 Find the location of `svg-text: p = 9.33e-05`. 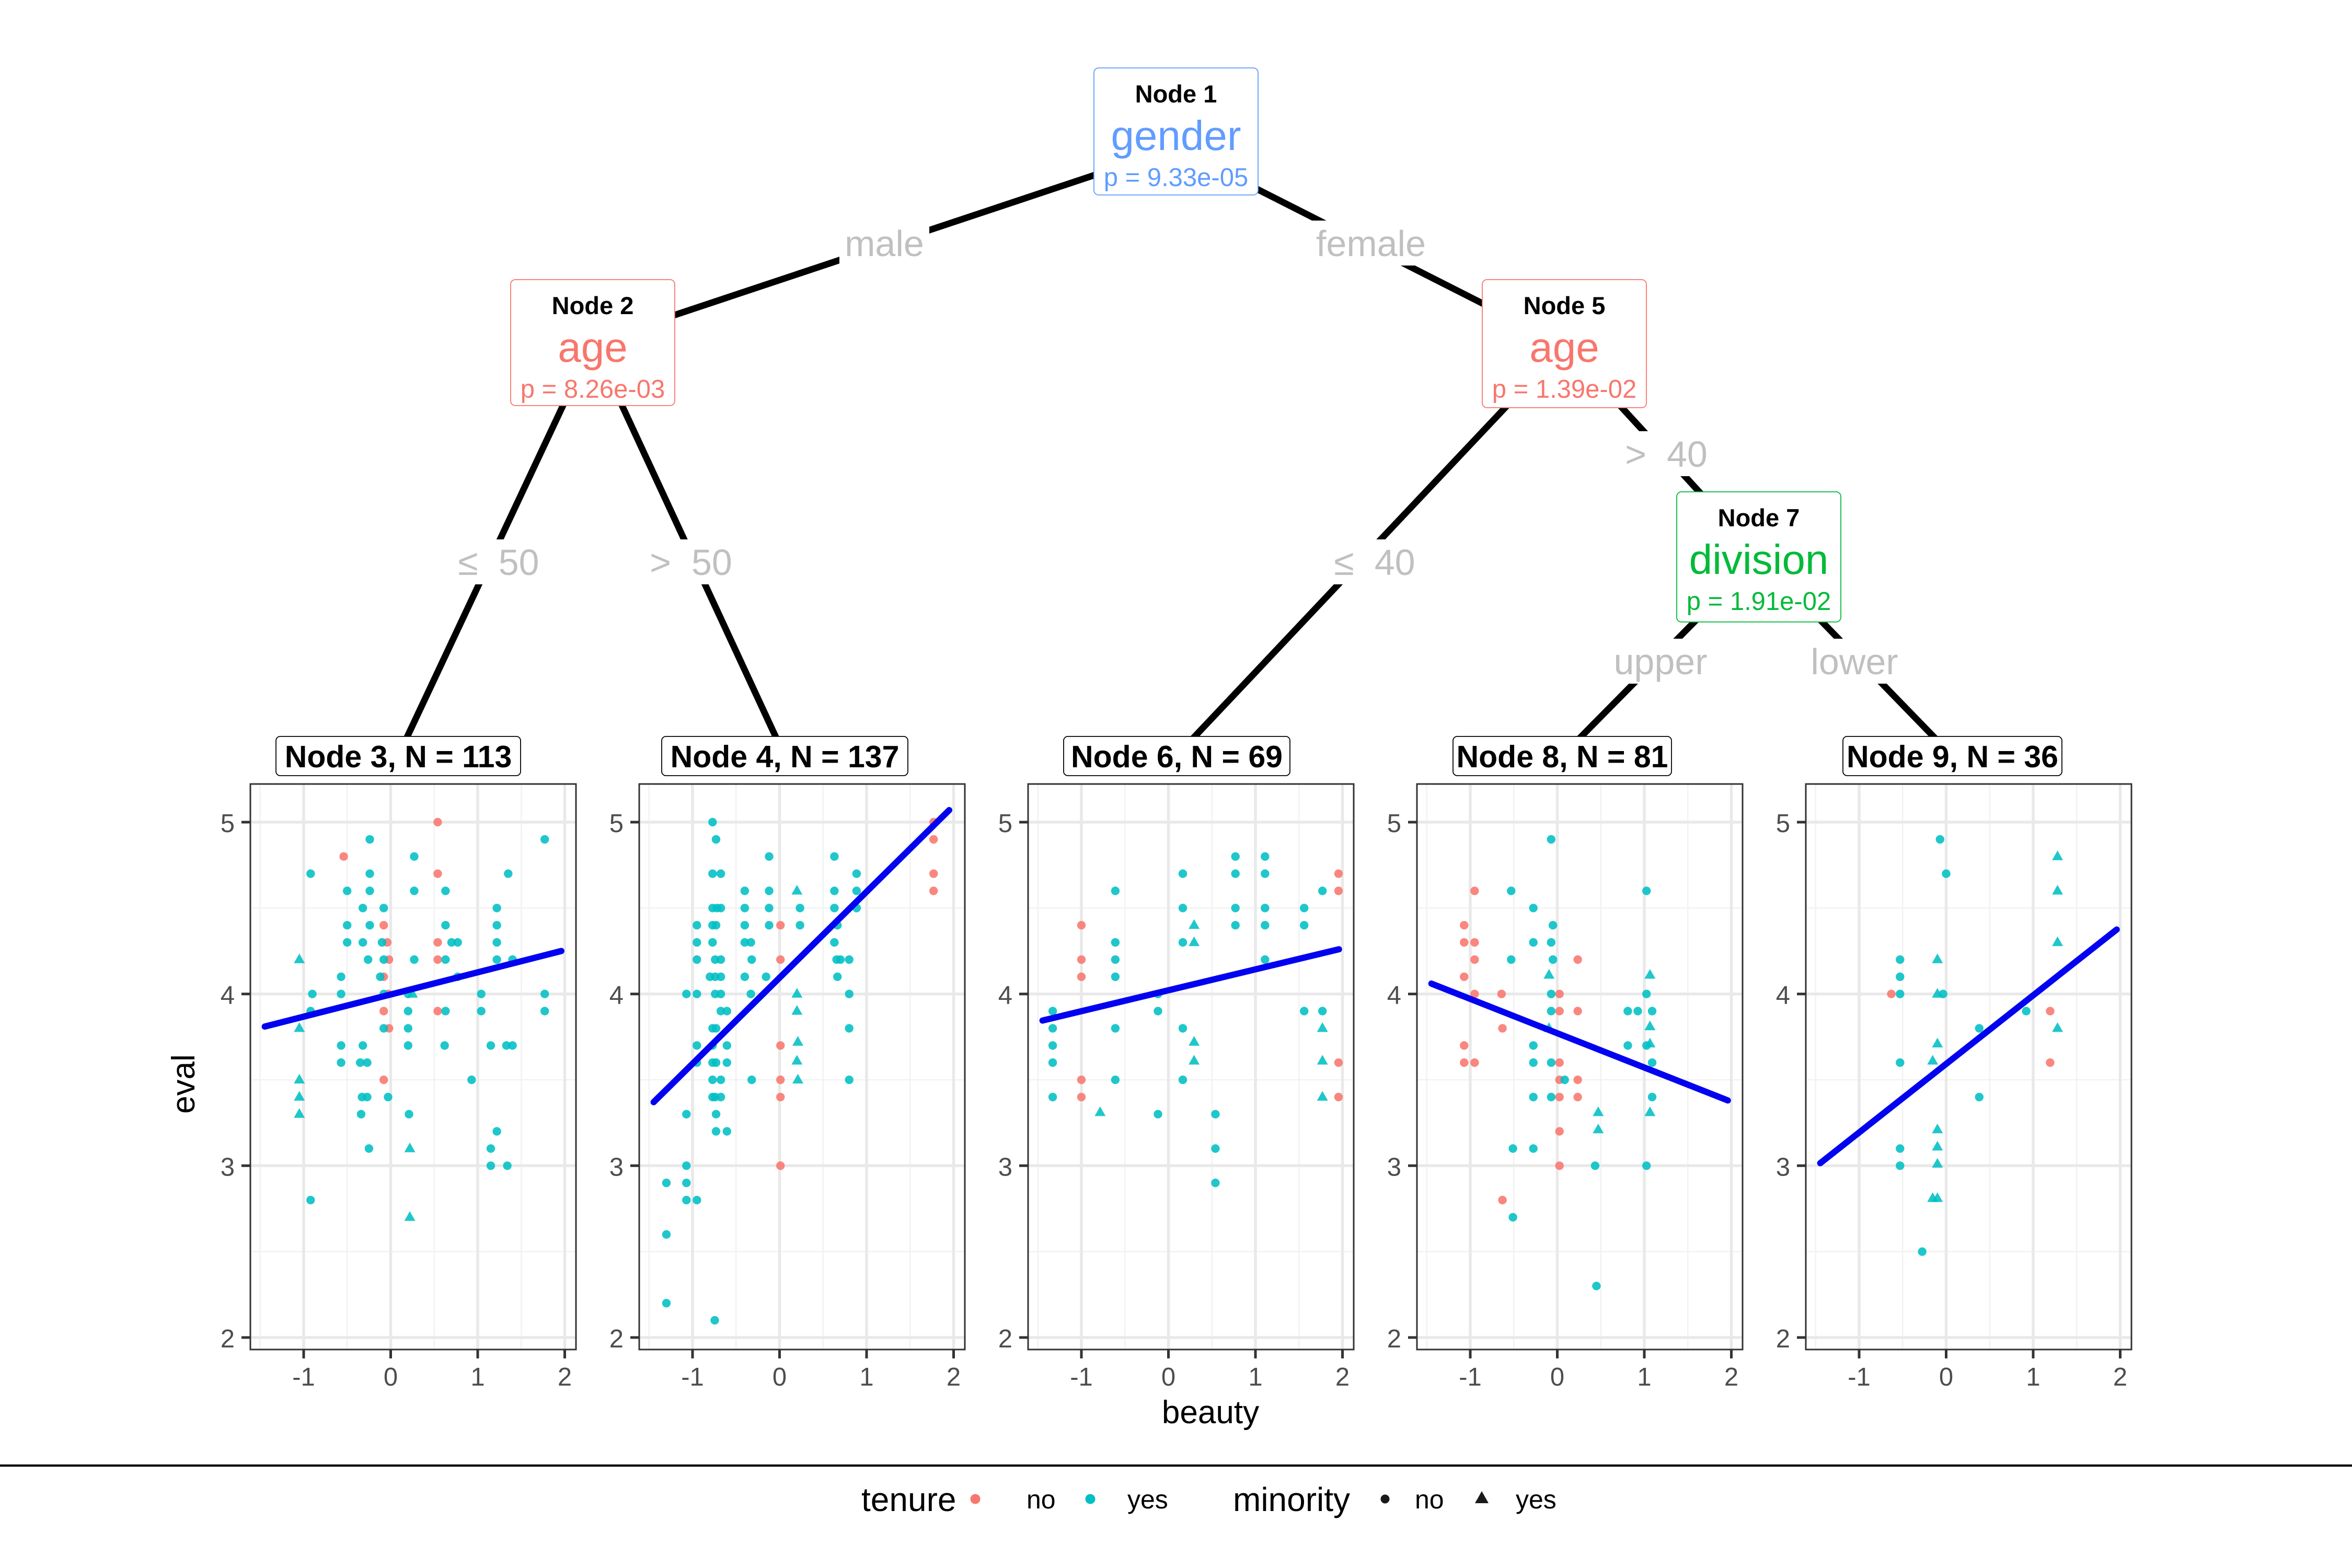

svg-text: p = 9.33e-05 is located at coordinates (1176, 178).